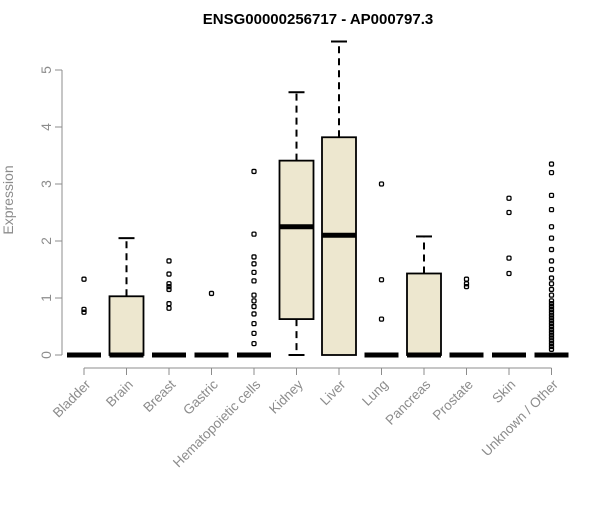 The image size is (600, 505). Describe the element at coordinates (520, 417) in the screenshot. I see `x-tick-label: Unknown / Other` at that location.